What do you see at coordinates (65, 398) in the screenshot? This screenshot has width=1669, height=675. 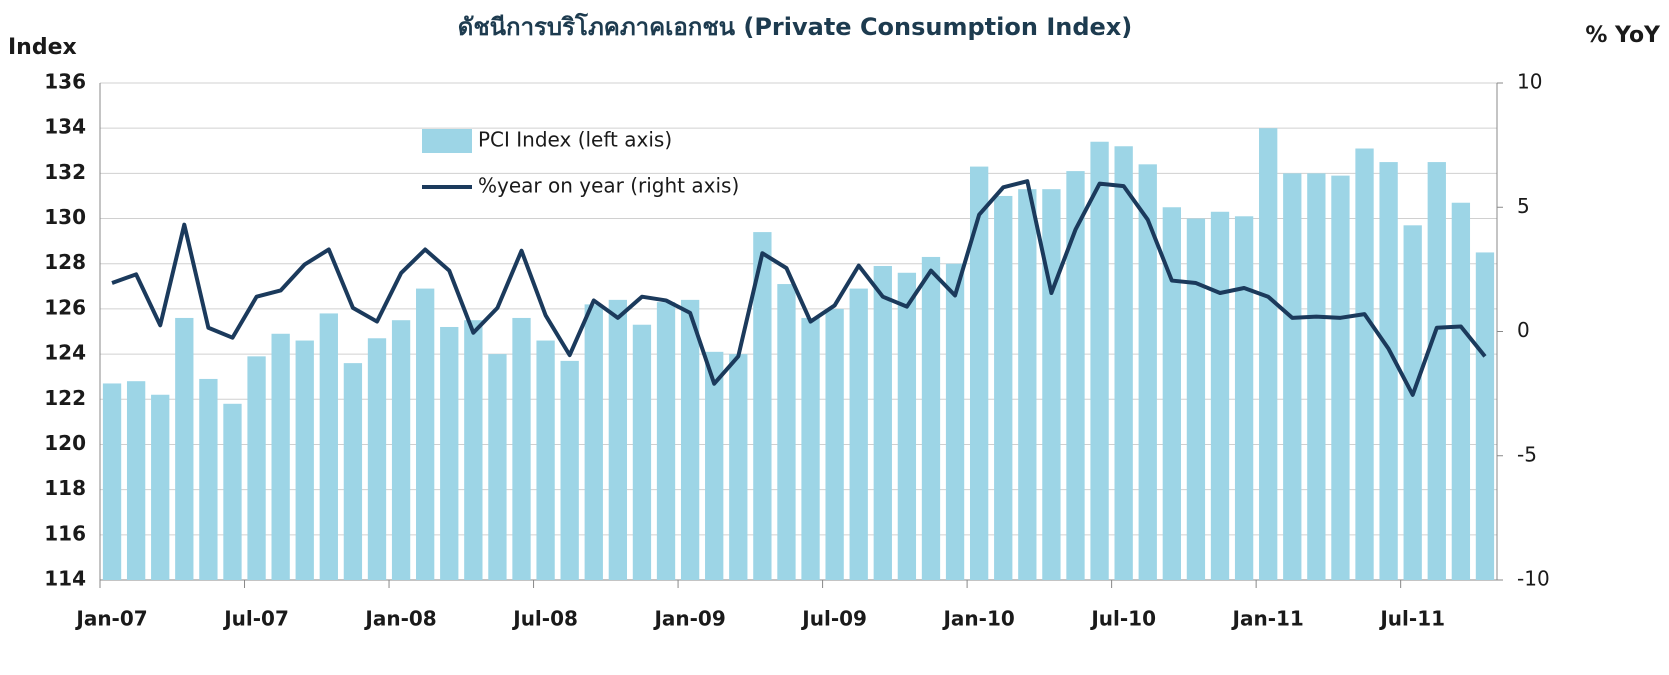 I see `y-tick-label: 122` at bounding box center [65, 398].